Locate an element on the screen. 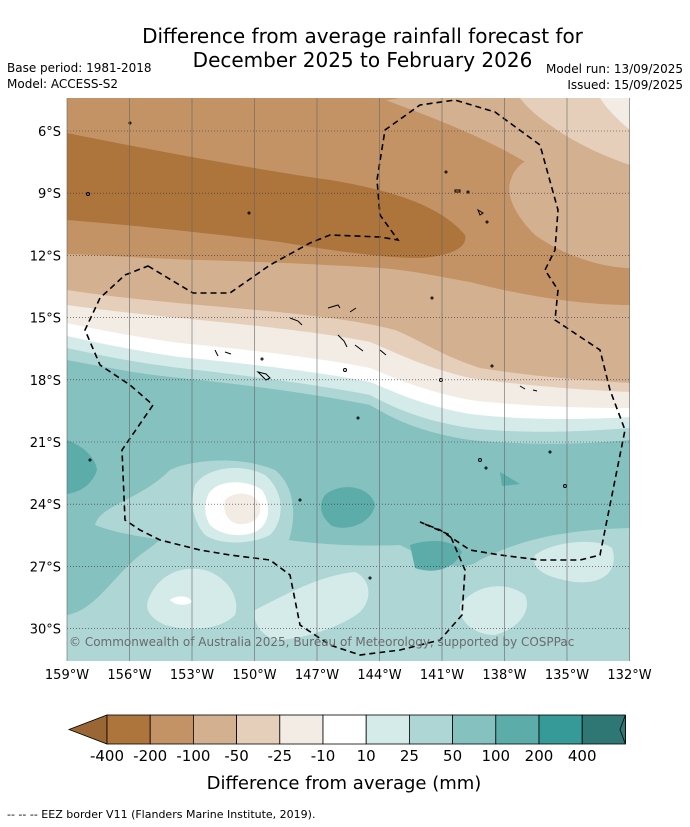 The height and width of the screenshot is (827, 690). band-neg200-core is located at coordinates (266, 195).